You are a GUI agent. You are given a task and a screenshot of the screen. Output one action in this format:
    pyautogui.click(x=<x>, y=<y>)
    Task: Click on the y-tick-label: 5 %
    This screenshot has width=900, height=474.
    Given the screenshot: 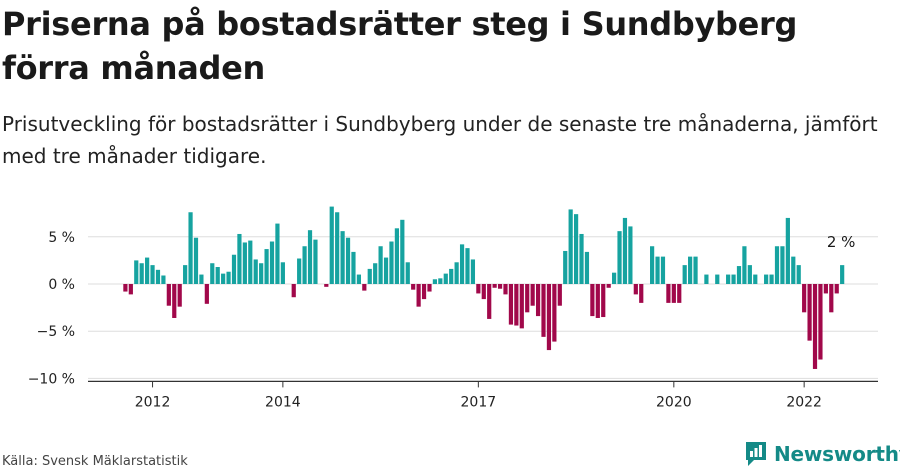 What is the action you would take?
    pyautogui.click(x=61, y=238)
    